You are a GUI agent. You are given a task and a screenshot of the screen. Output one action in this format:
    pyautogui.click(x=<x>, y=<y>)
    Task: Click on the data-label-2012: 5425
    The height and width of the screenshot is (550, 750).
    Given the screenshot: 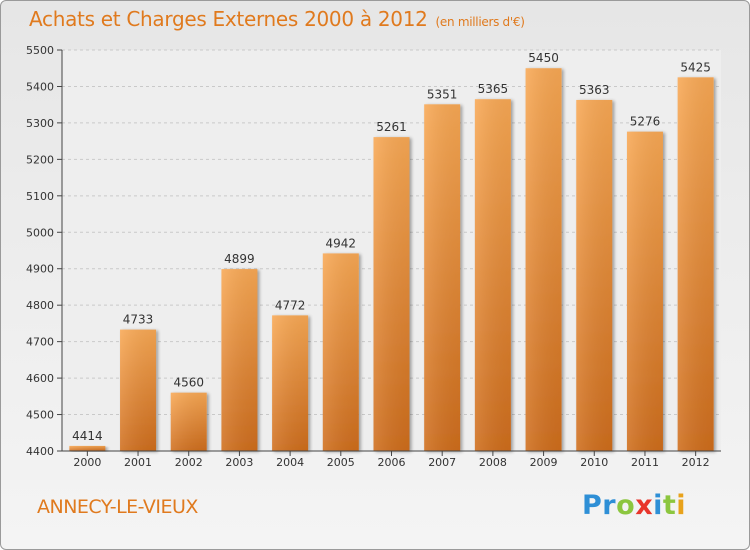 What is the action you would take?
    pyautogui.click(x=695, y=67)
    